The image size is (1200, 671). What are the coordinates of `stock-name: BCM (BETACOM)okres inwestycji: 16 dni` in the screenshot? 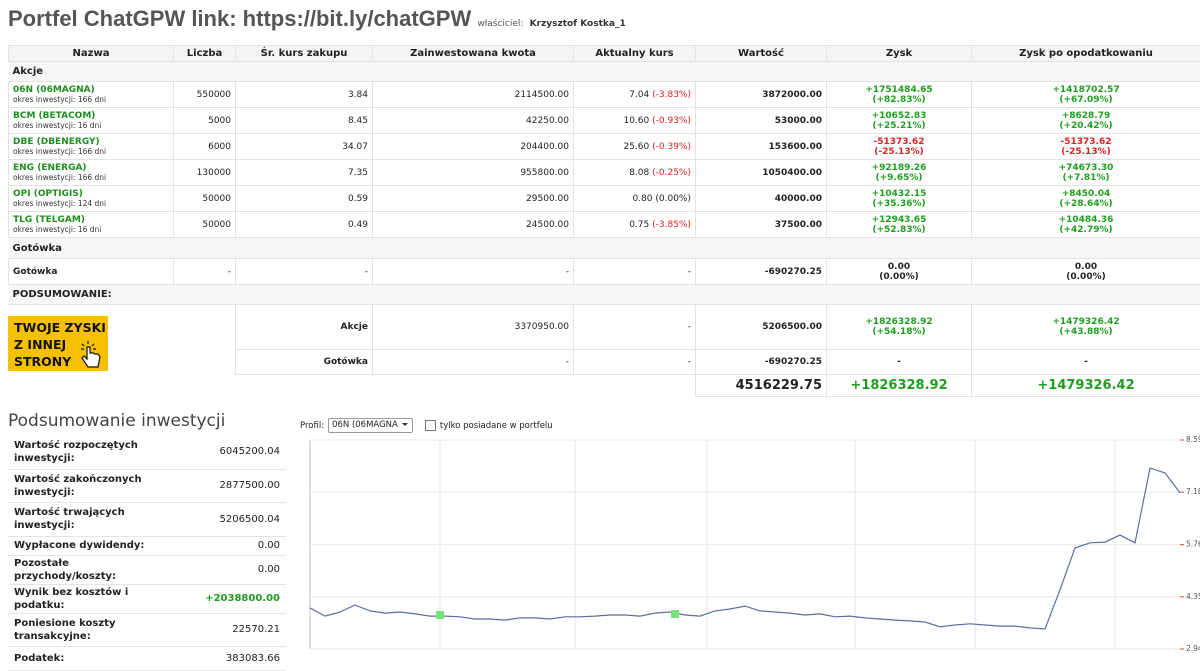 It's located at (91, 121).